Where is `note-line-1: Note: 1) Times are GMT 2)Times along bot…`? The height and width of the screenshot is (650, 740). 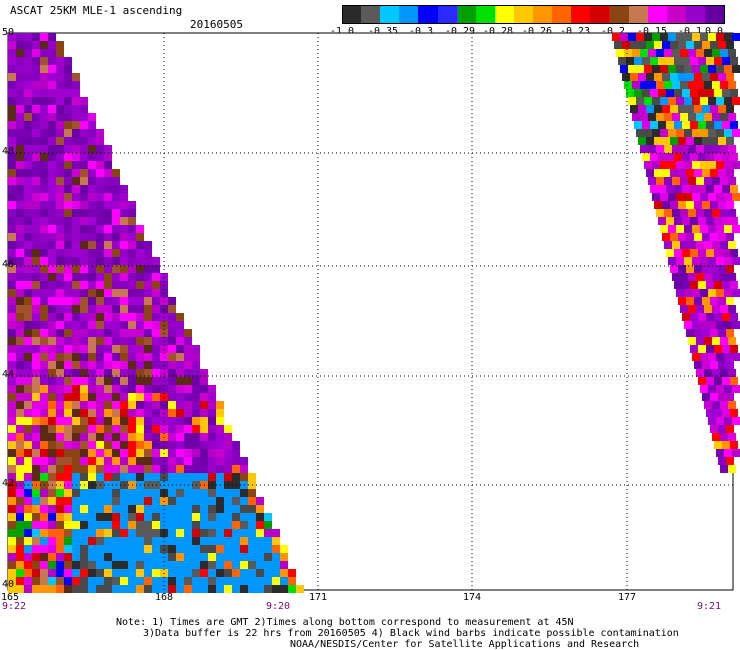 note-line-1: Note: 1) Times are GMT 2)Times along bot… is located at coordinates (345, 622).